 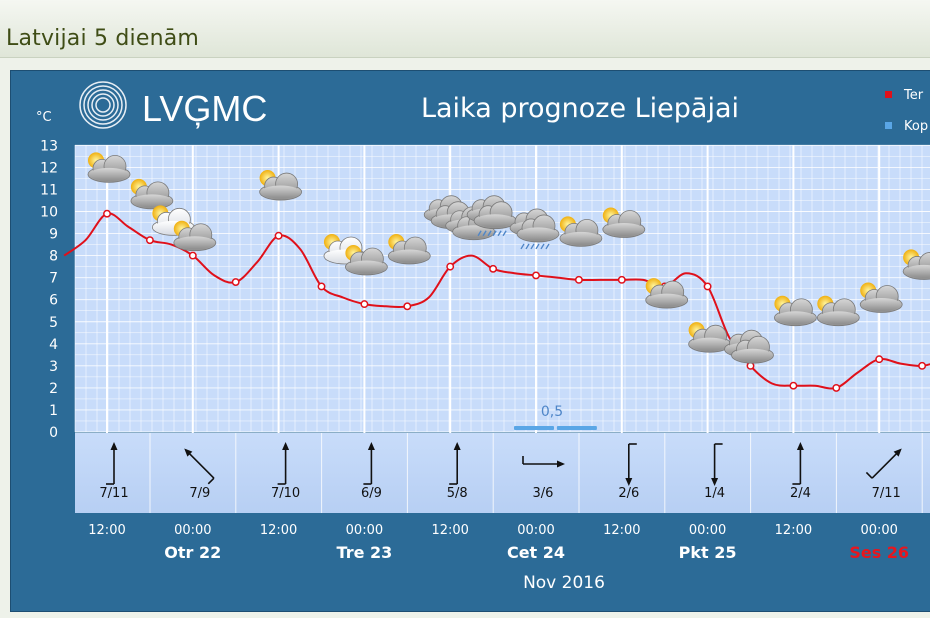 I want to click on y-tick-label: 0, so click(x=53, y=433).